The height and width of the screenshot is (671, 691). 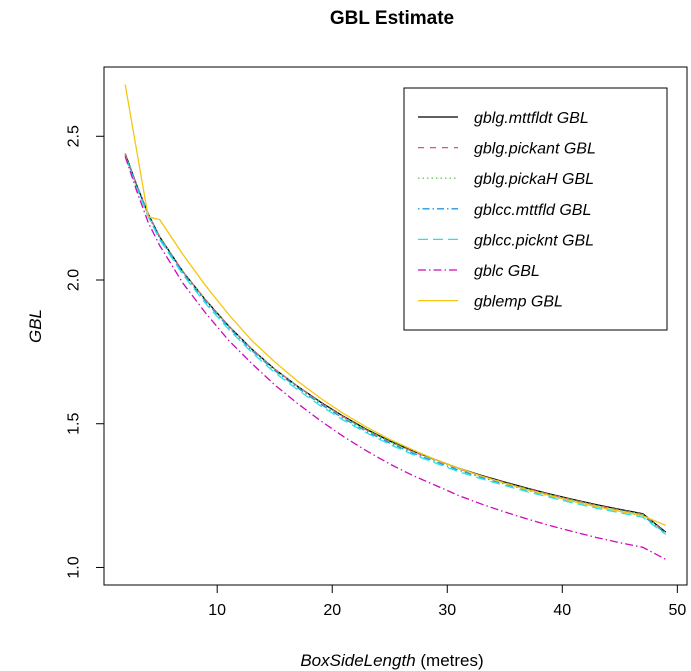 I want to click on legend-item-label: gblg.mttfldt GBL, so click(x=531, y=118).